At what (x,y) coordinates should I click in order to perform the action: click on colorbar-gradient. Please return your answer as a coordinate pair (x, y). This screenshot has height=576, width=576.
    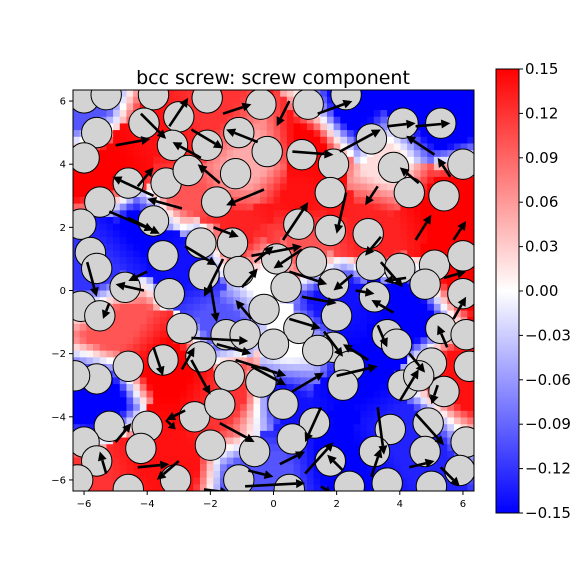
    Looking at the image, I should click on (507, 291).